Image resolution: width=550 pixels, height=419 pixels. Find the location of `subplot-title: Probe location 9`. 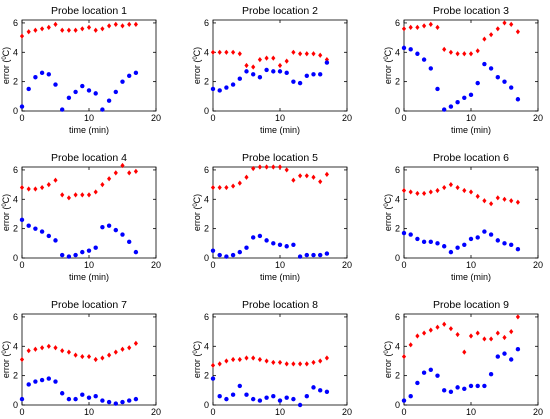

subplot-title: Probe location 9 is located at coordinates (471, 305).